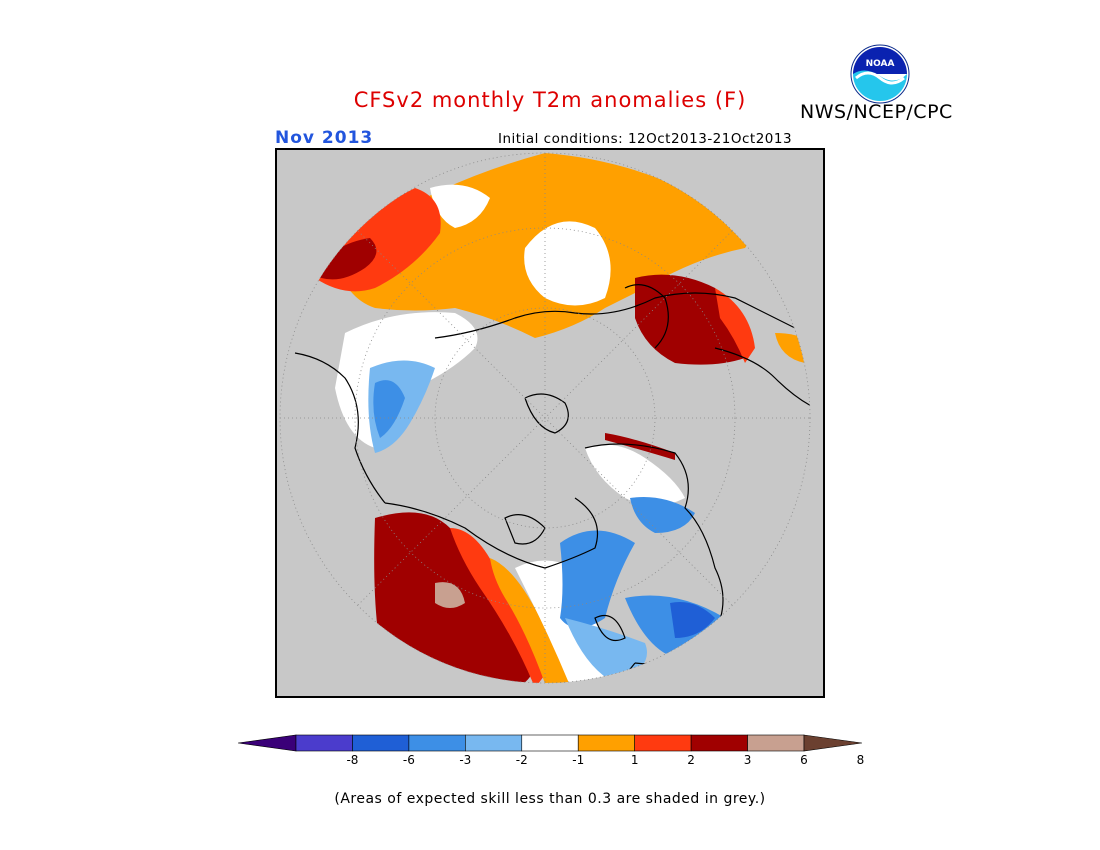  Describe the element at coordinates (735, 325) in the screenshot. I see `anomaly-region-red-alaska` at that location.